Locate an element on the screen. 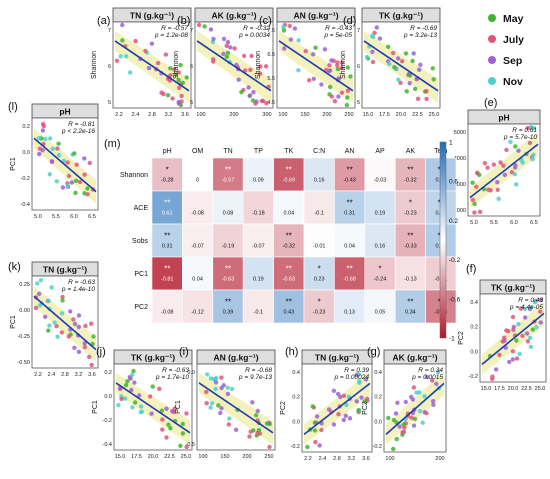 This screenshot has height=479, width=550. fit-line-l is located at coordinates (65, 165).